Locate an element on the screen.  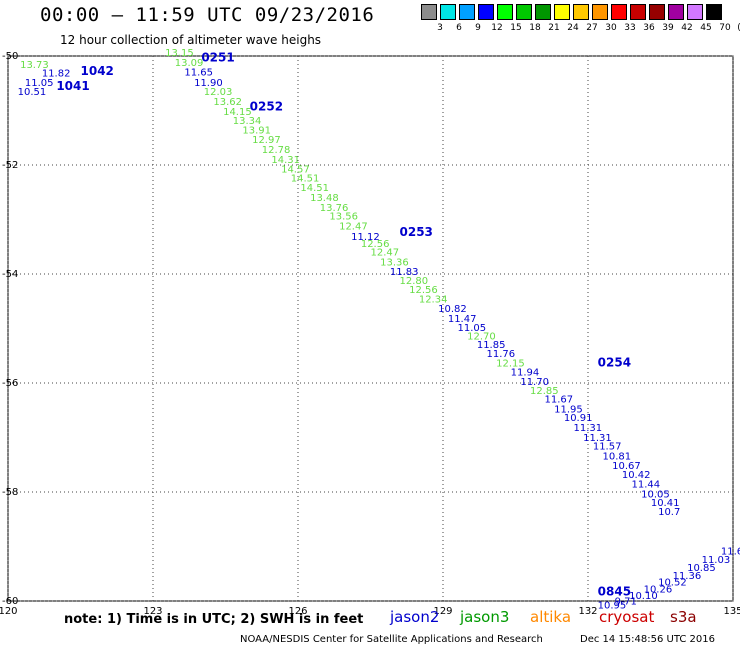
wave-height-reading: 11.31 is located at coordinates (588, 428).